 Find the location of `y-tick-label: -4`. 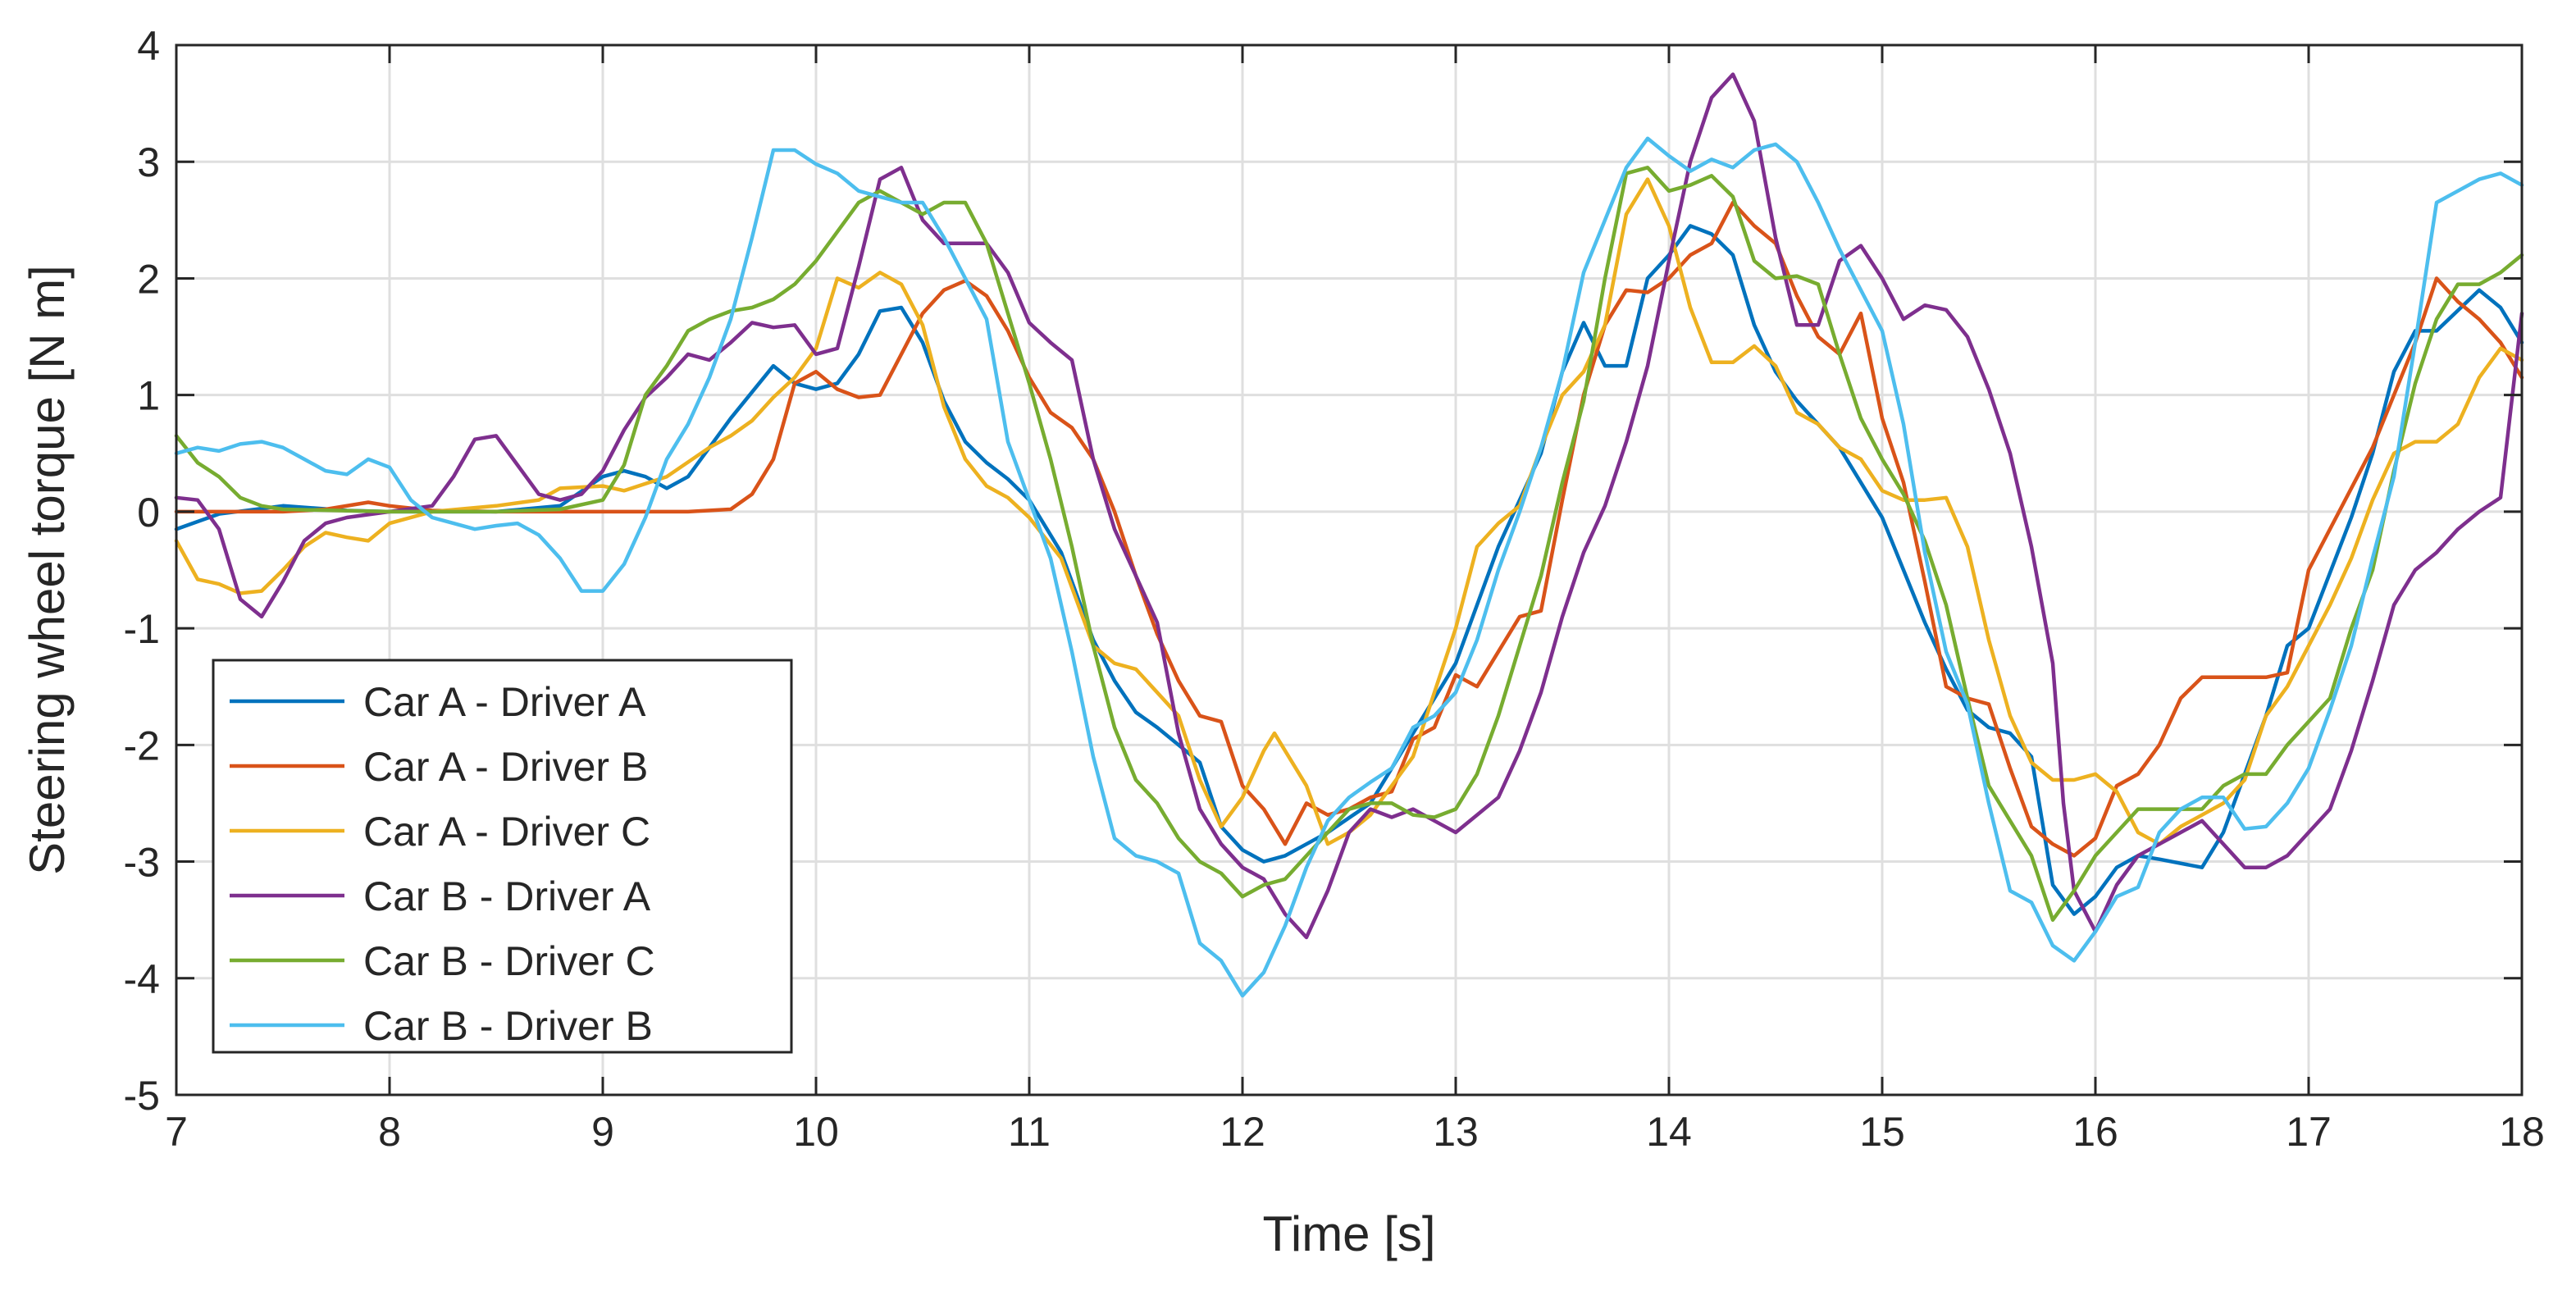

y-tick-label: -4 is located at coordinates (142, 979).